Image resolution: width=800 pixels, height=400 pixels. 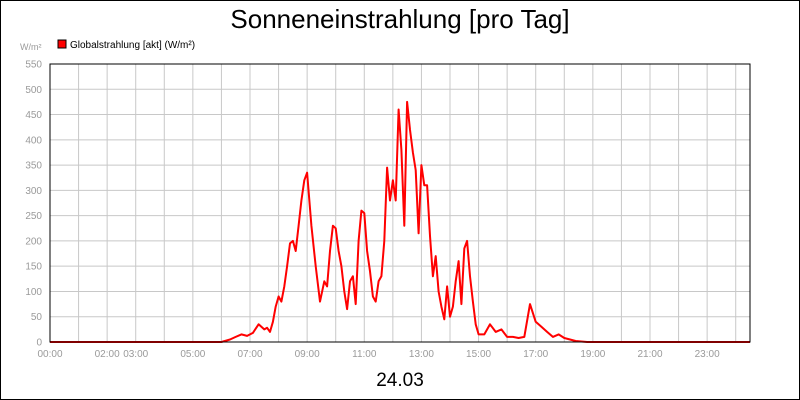 I want to click on y-tick-label: 0, so click(x=39, y=343).